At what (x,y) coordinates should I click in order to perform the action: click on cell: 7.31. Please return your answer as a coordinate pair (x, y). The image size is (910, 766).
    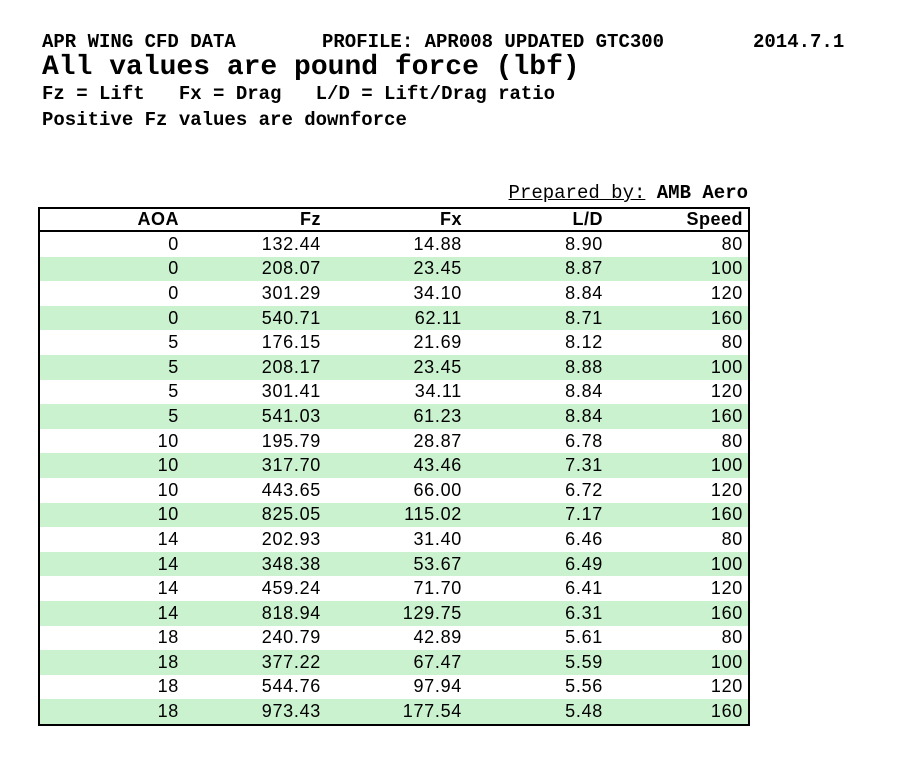
    Looking at the image, I should click on (584, 465).